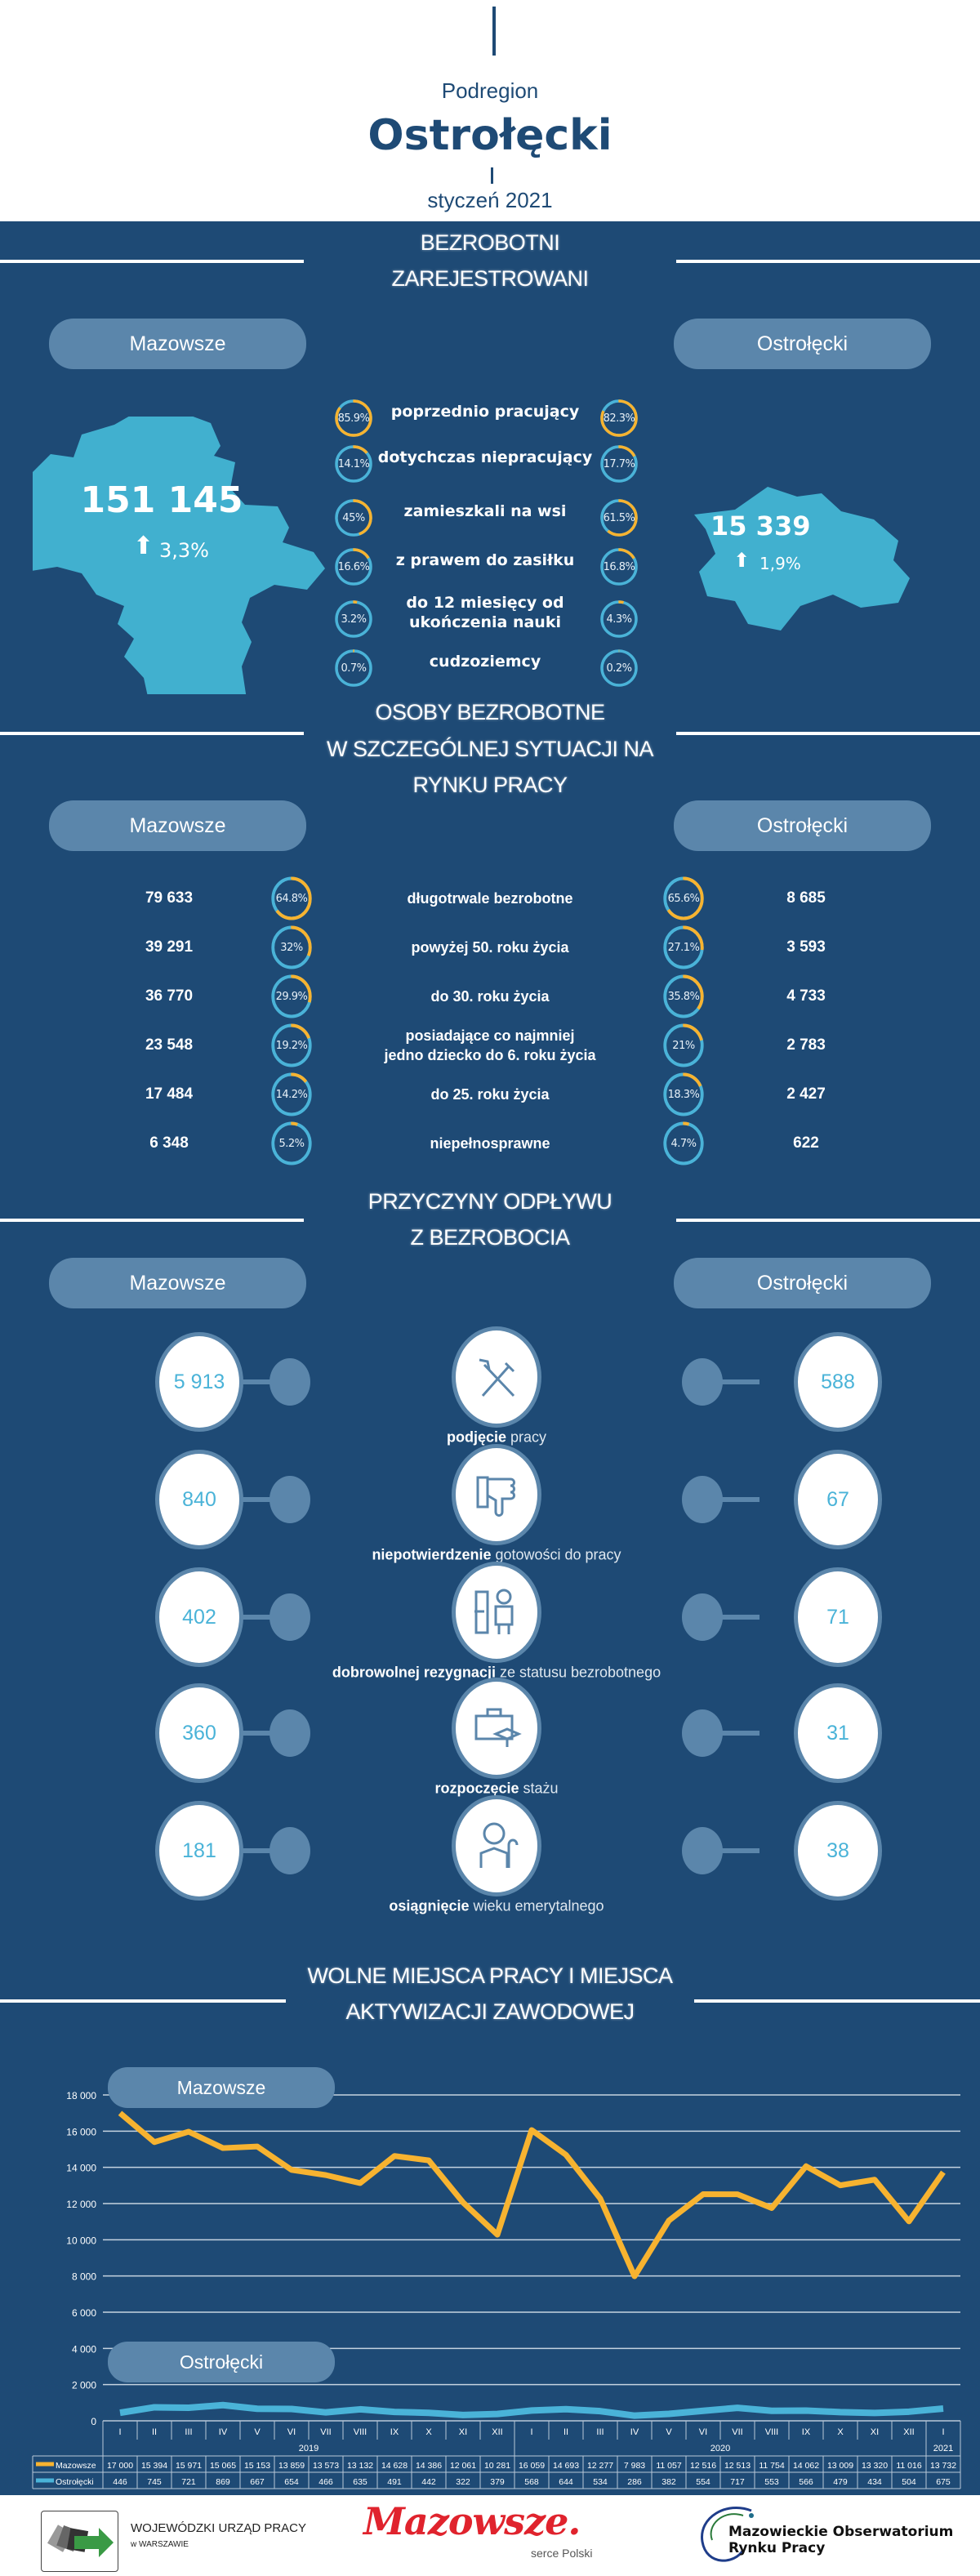 Image resolution: width=980 pixels, height=2576 pixels. What do you see at coordinates (496, 1906) in the screenshot?
I see `outflow-reason: osiągnięcie wieku emerytalnego` at bounding box center [496, 1906].